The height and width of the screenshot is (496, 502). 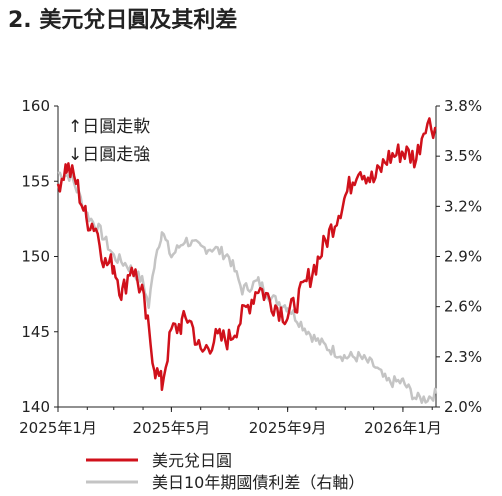 What do you see at coordinates (35, 332) in the screenshot?
I see `left-tick-label: 145` at bounding box center [35, 332].